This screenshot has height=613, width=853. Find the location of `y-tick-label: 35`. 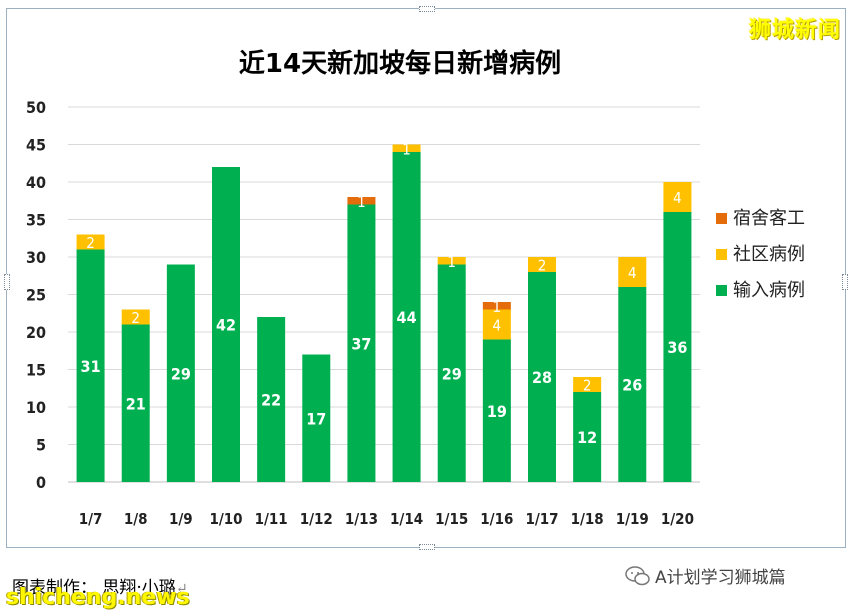

y-tick-label: 35 is located at coordinates (36, 220).